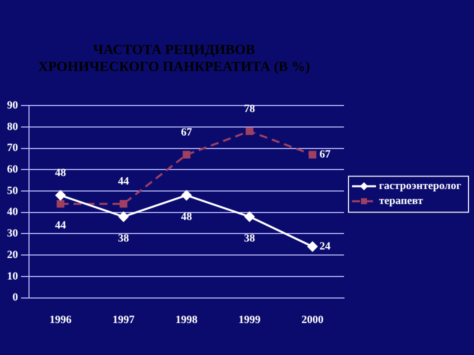 The height and width of the screenshot is (355, 474). I want to click on x-tick-label: 2000, so click(313, 320).